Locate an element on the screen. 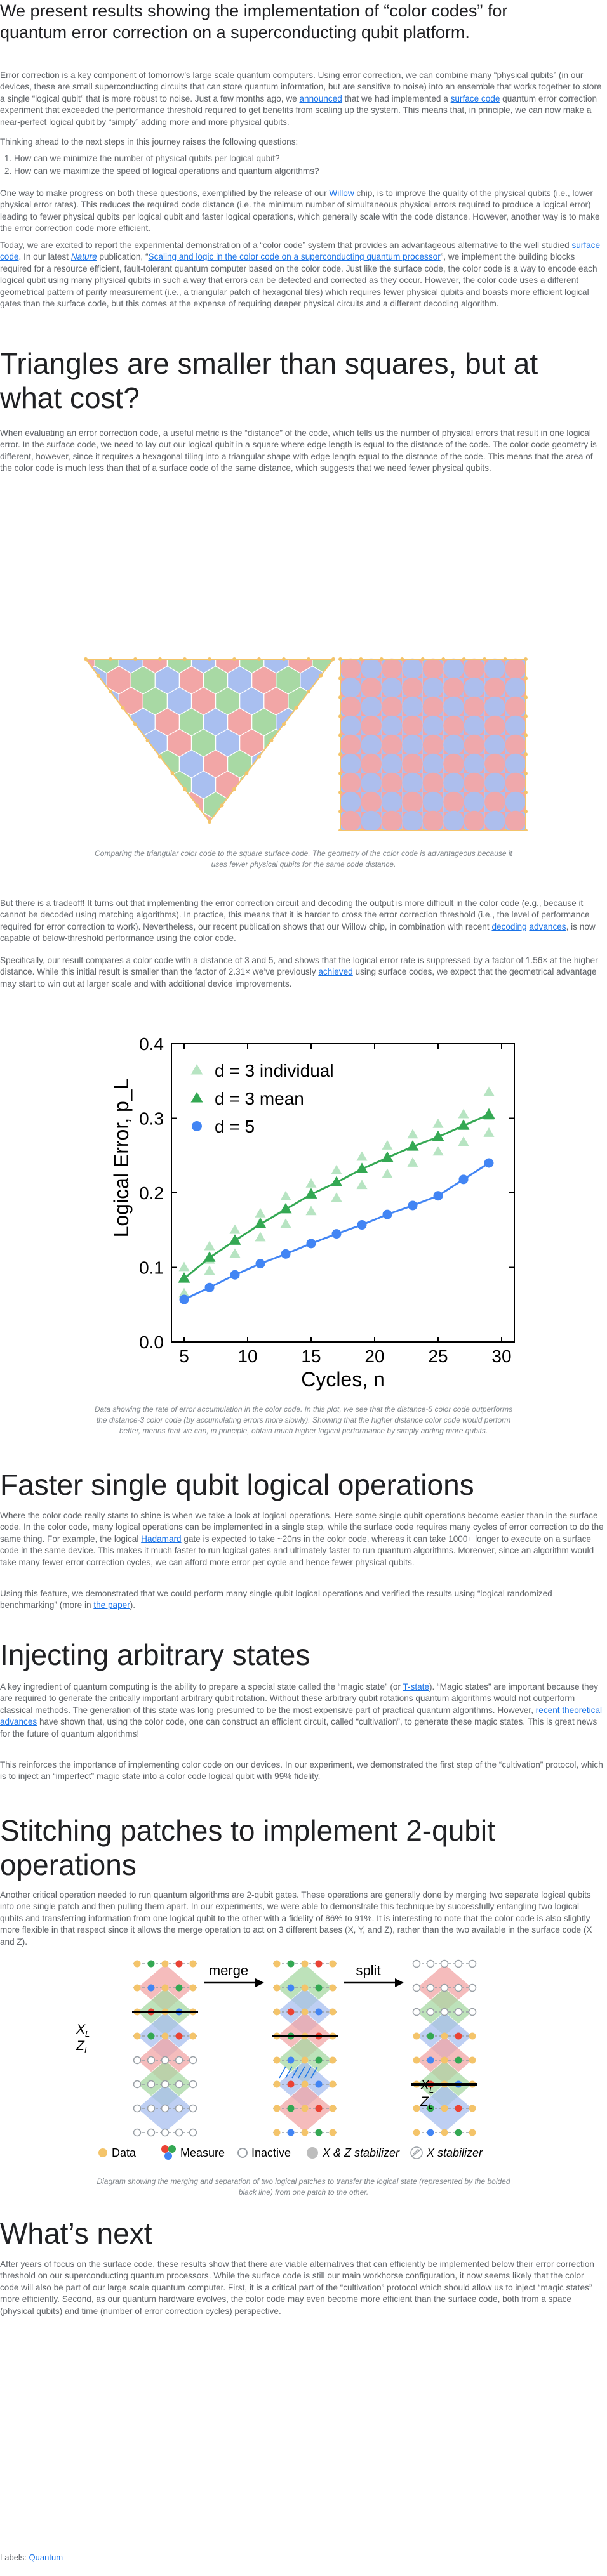 The height and width of the screenshot is (2576, 607). advances-link: advances is located at coordinates (547, 926).